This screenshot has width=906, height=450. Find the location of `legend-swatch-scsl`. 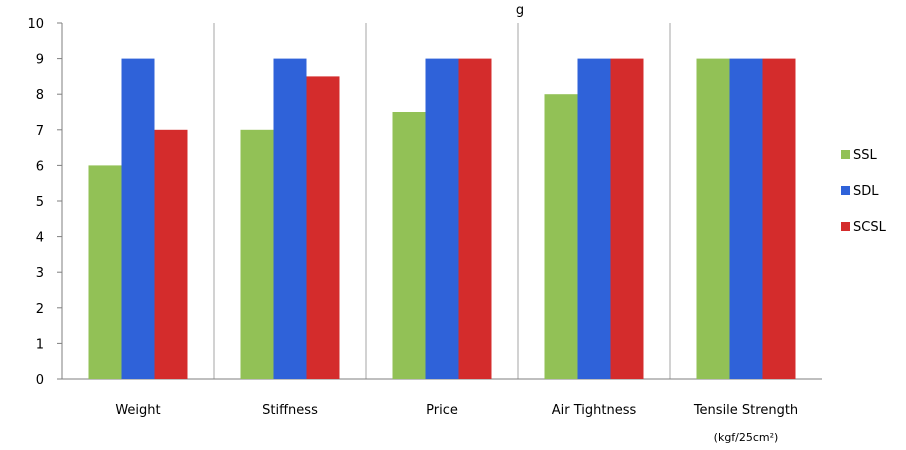

legend-swatch-scsl is located at coordinates (845, 226).